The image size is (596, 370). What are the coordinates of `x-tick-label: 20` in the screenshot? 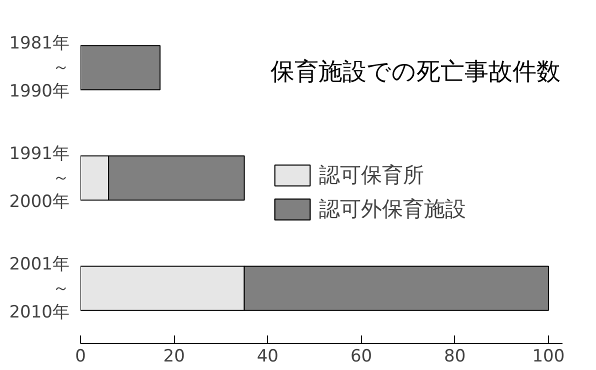 It's located at (174, 356).